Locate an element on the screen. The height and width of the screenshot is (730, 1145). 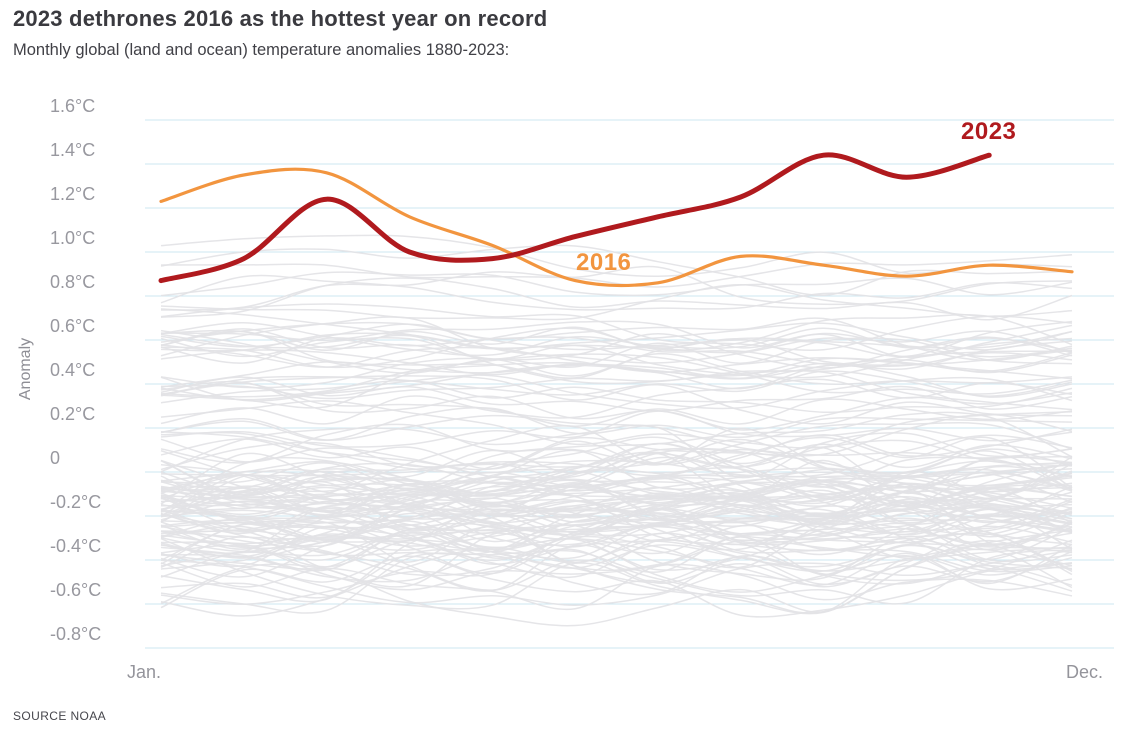
y-tick-label: -0.2°C is located at coordinates (75, 502).